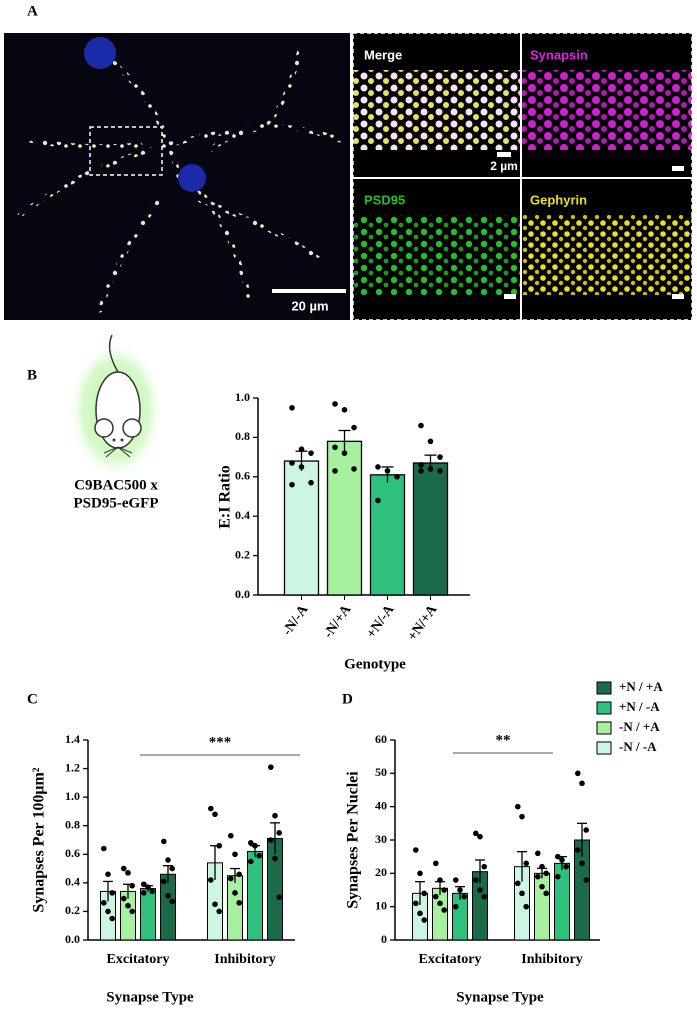 The image size is (697, 1011). I want to click on mouse-icon, so click(116, 407).